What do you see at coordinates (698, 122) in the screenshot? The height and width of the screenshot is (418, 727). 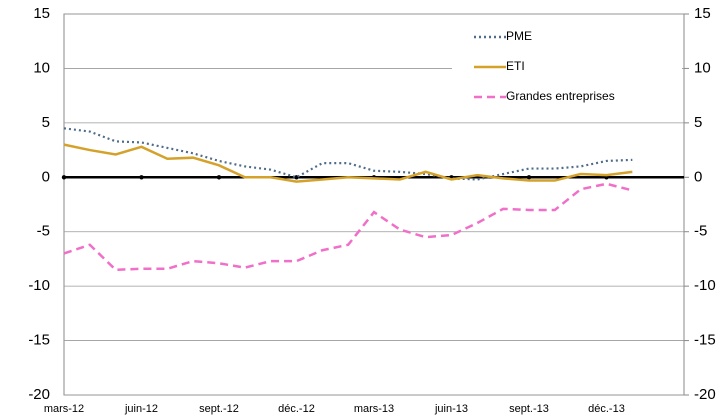 I see `y2-tick-label: 5` at bounding box center [698, 122].